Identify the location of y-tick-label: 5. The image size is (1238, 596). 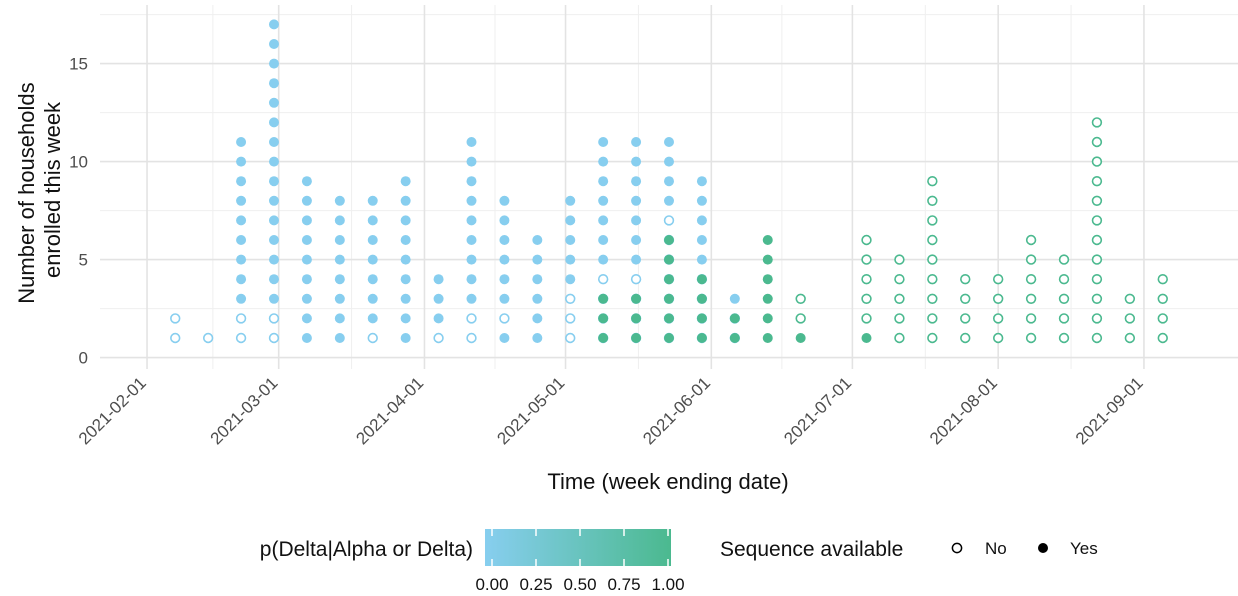
(83, 260).